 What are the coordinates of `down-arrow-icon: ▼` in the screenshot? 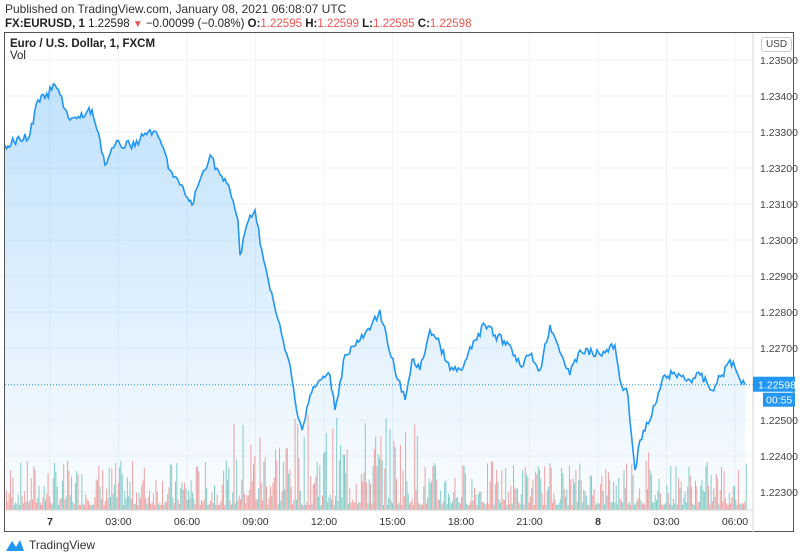 It's located at (137, 24).